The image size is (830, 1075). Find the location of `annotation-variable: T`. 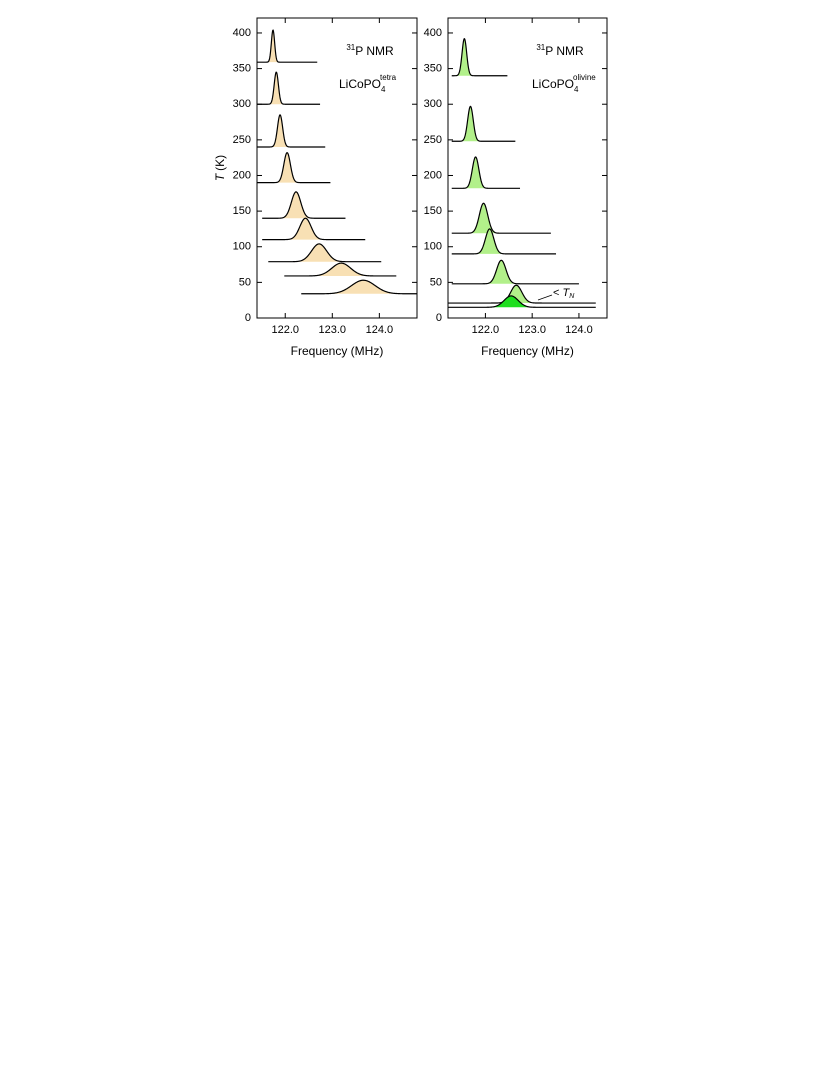

annotation-variable: T is located at coordinates (566, 293).